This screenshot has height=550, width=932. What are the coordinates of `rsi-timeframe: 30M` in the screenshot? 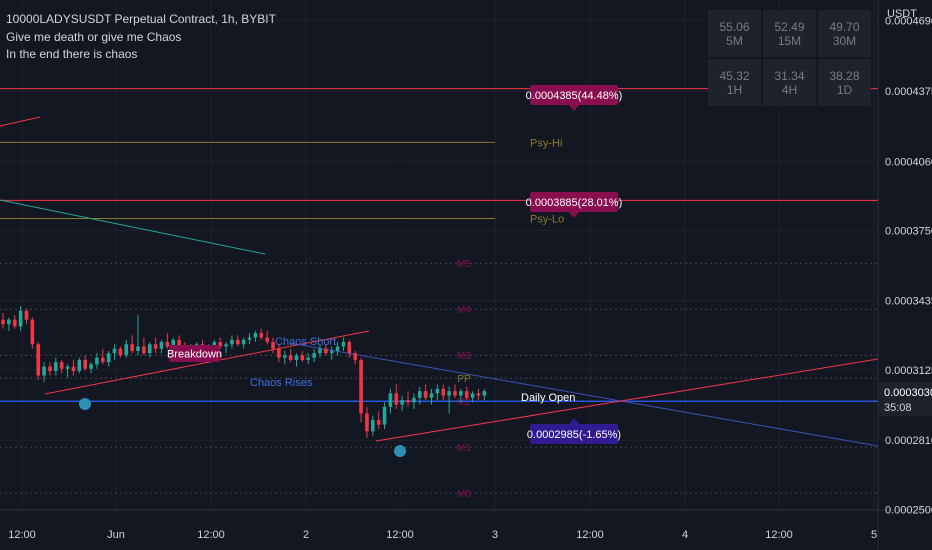 It's located at (844, 40).